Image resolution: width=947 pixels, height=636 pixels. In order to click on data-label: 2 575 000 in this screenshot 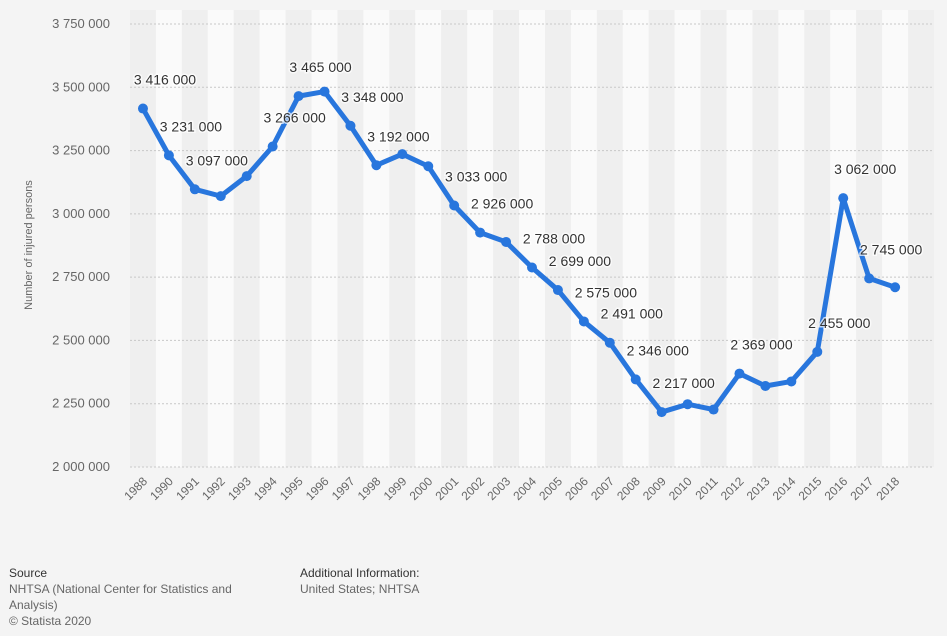, I will do `click(606, 292)`.